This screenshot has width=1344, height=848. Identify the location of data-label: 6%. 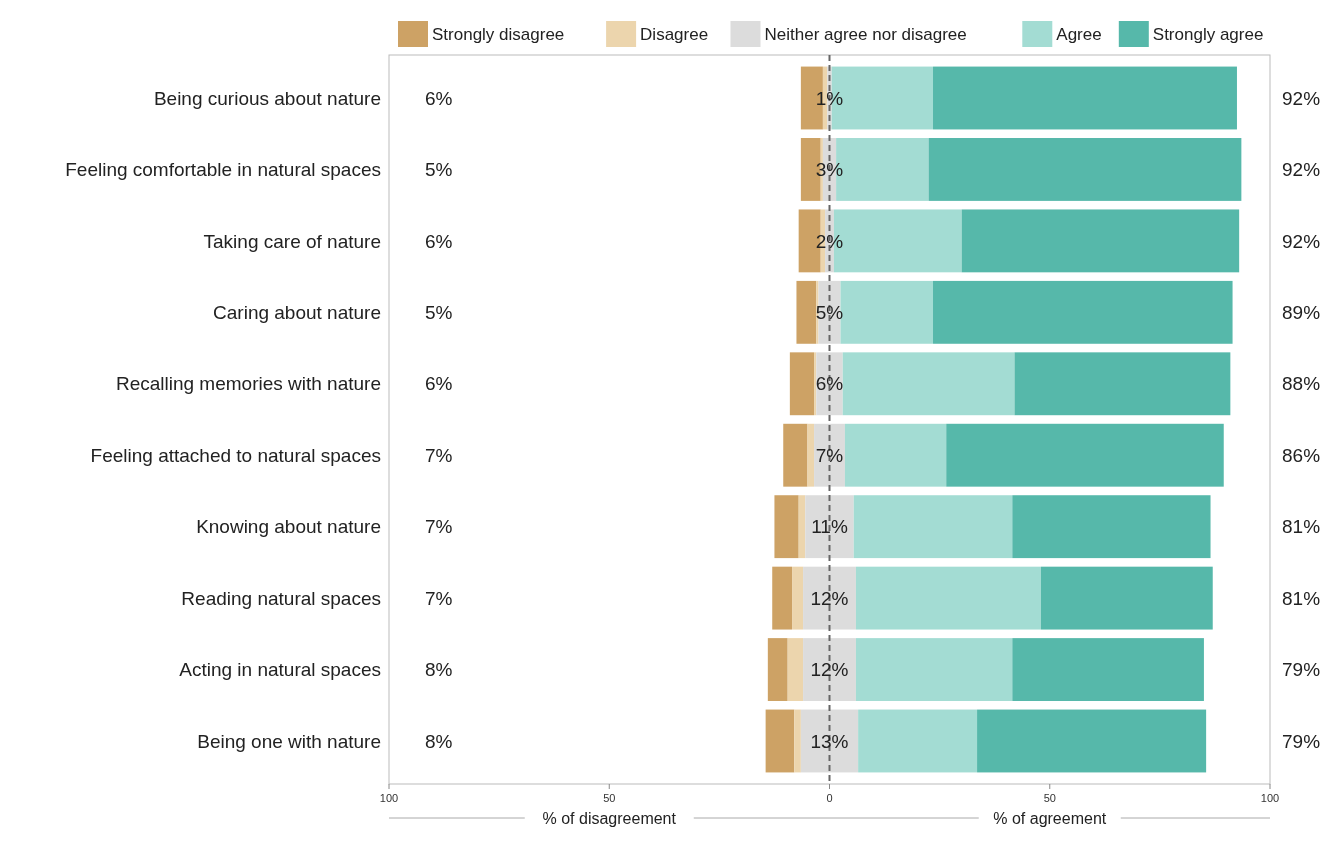
(829, 384).